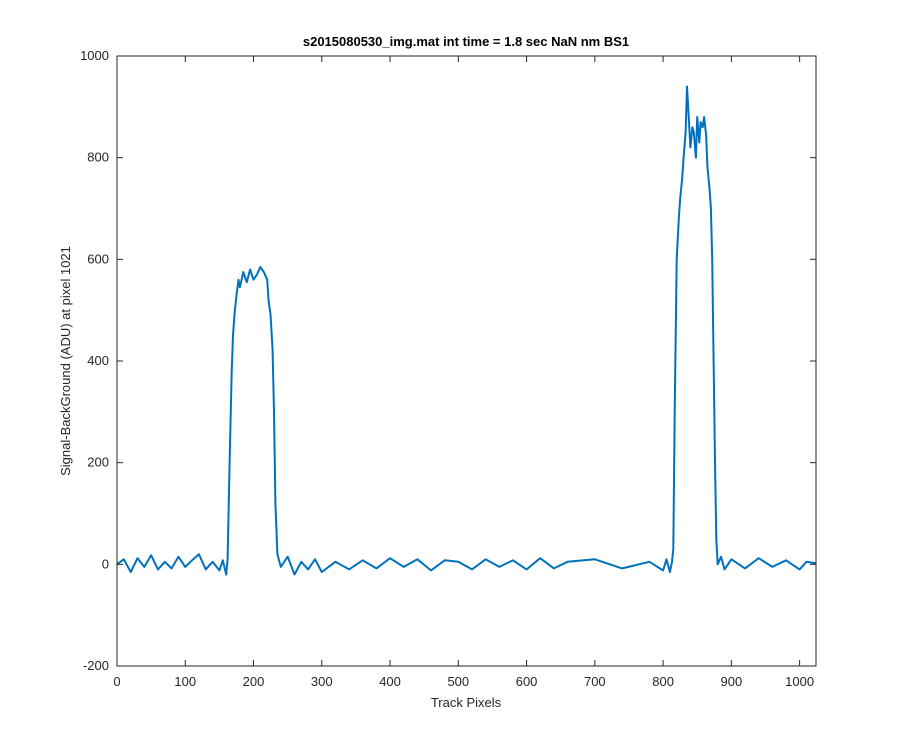  I want to click on x-tick-label: 800, so click(663, 681).